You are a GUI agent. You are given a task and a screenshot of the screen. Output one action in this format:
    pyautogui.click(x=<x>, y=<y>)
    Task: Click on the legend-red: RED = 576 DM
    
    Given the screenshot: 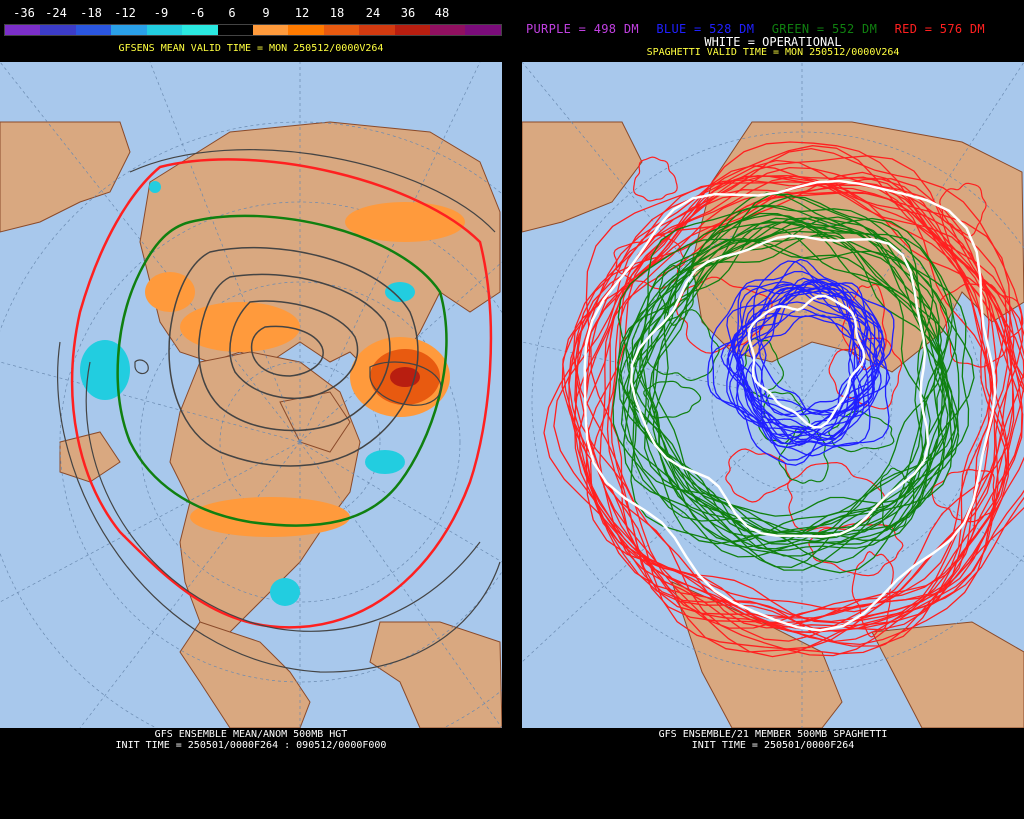 What is the action you would take?
    pyautogui.click(x=939, y=29)
    